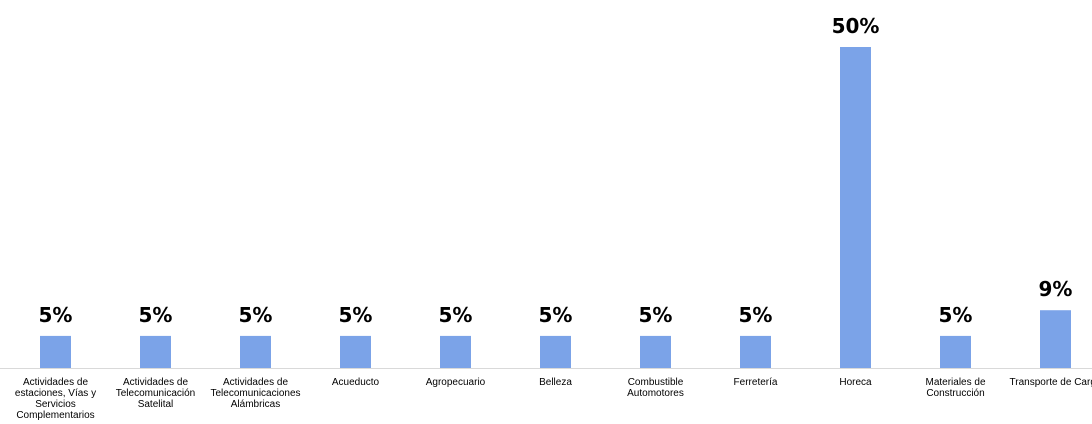 The height and width of the screenshot is (424, 1092). What do you see at coordinates (656, 382) in the screenshot?
I see `category-label-line: Combustible` at bounding box center [656, 382].